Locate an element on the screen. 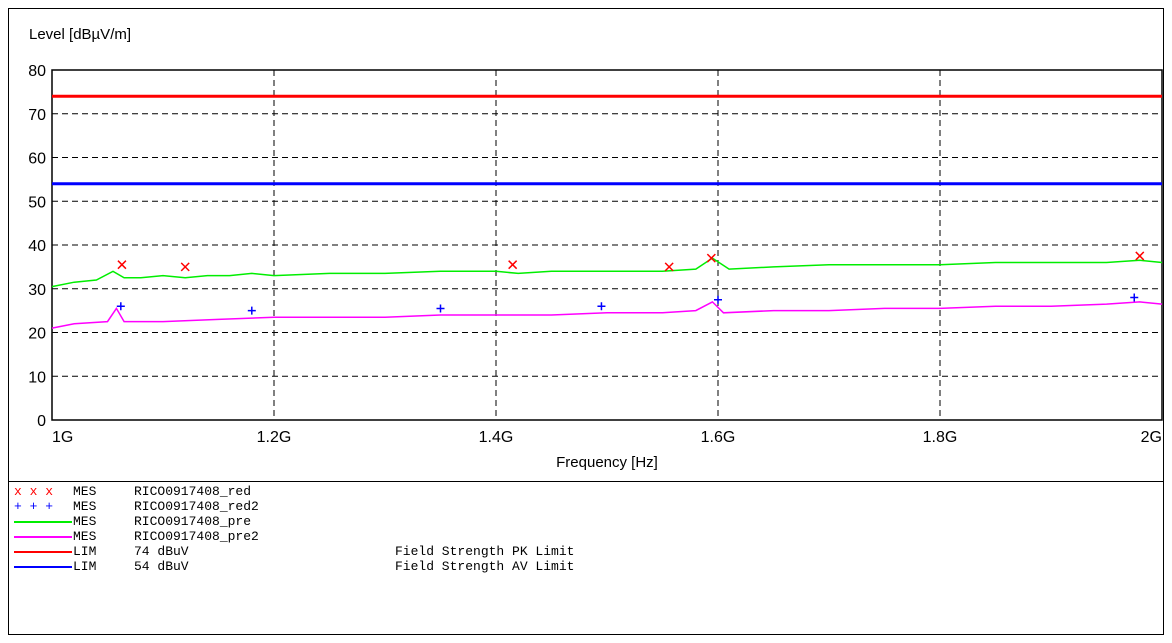 This screenshot has width=1172, height=643. legend-name: 74 dBuV is located at coordinates (161, 551).